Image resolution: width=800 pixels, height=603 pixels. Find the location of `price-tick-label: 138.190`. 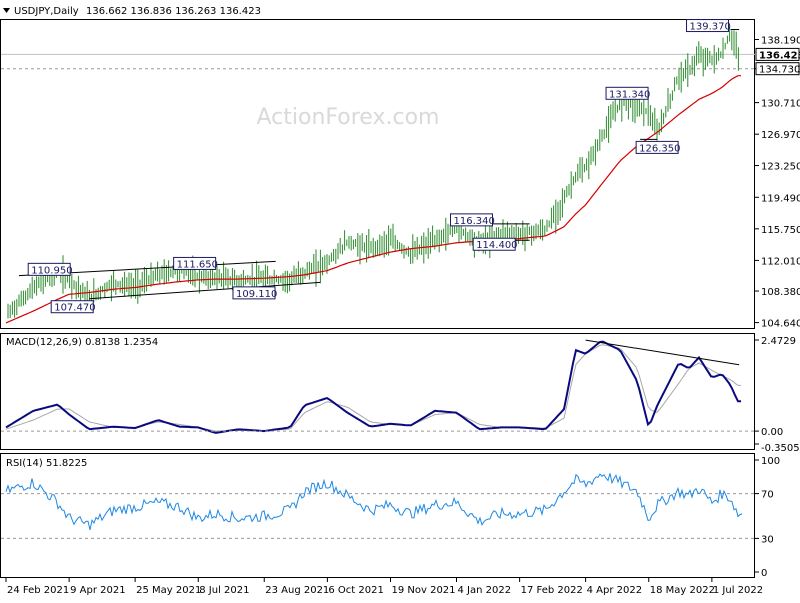

price-tick-label: 138.190 is located at coordinates (780, 40).